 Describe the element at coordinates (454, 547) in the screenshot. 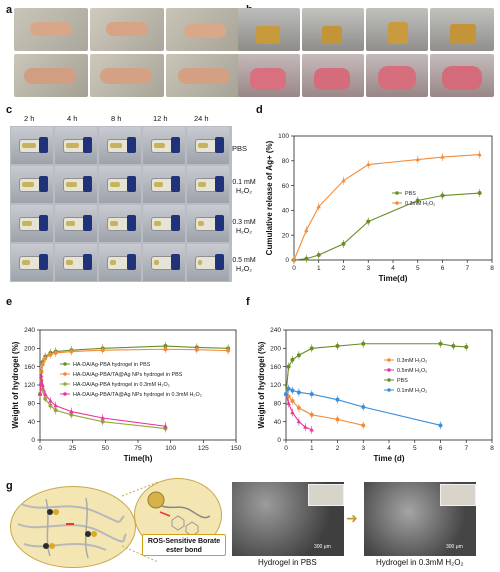

I see `sem-right-scale: 300 μm` at that location.